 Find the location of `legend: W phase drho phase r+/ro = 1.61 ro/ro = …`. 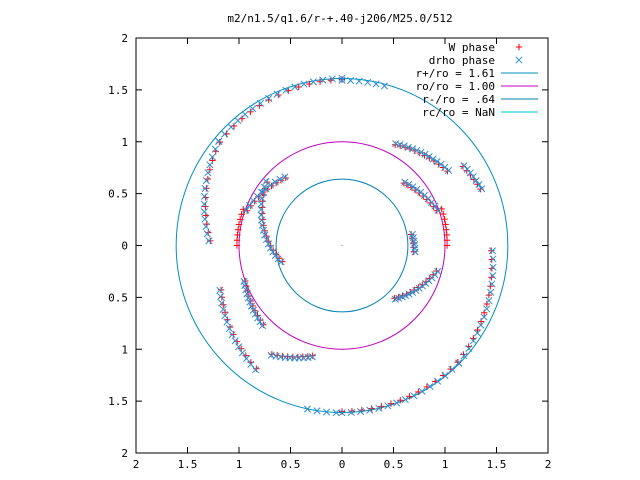

legend: W phase drho phase r+/ro = 1.61 ro/ro = … is located at coordinates (477, 80).